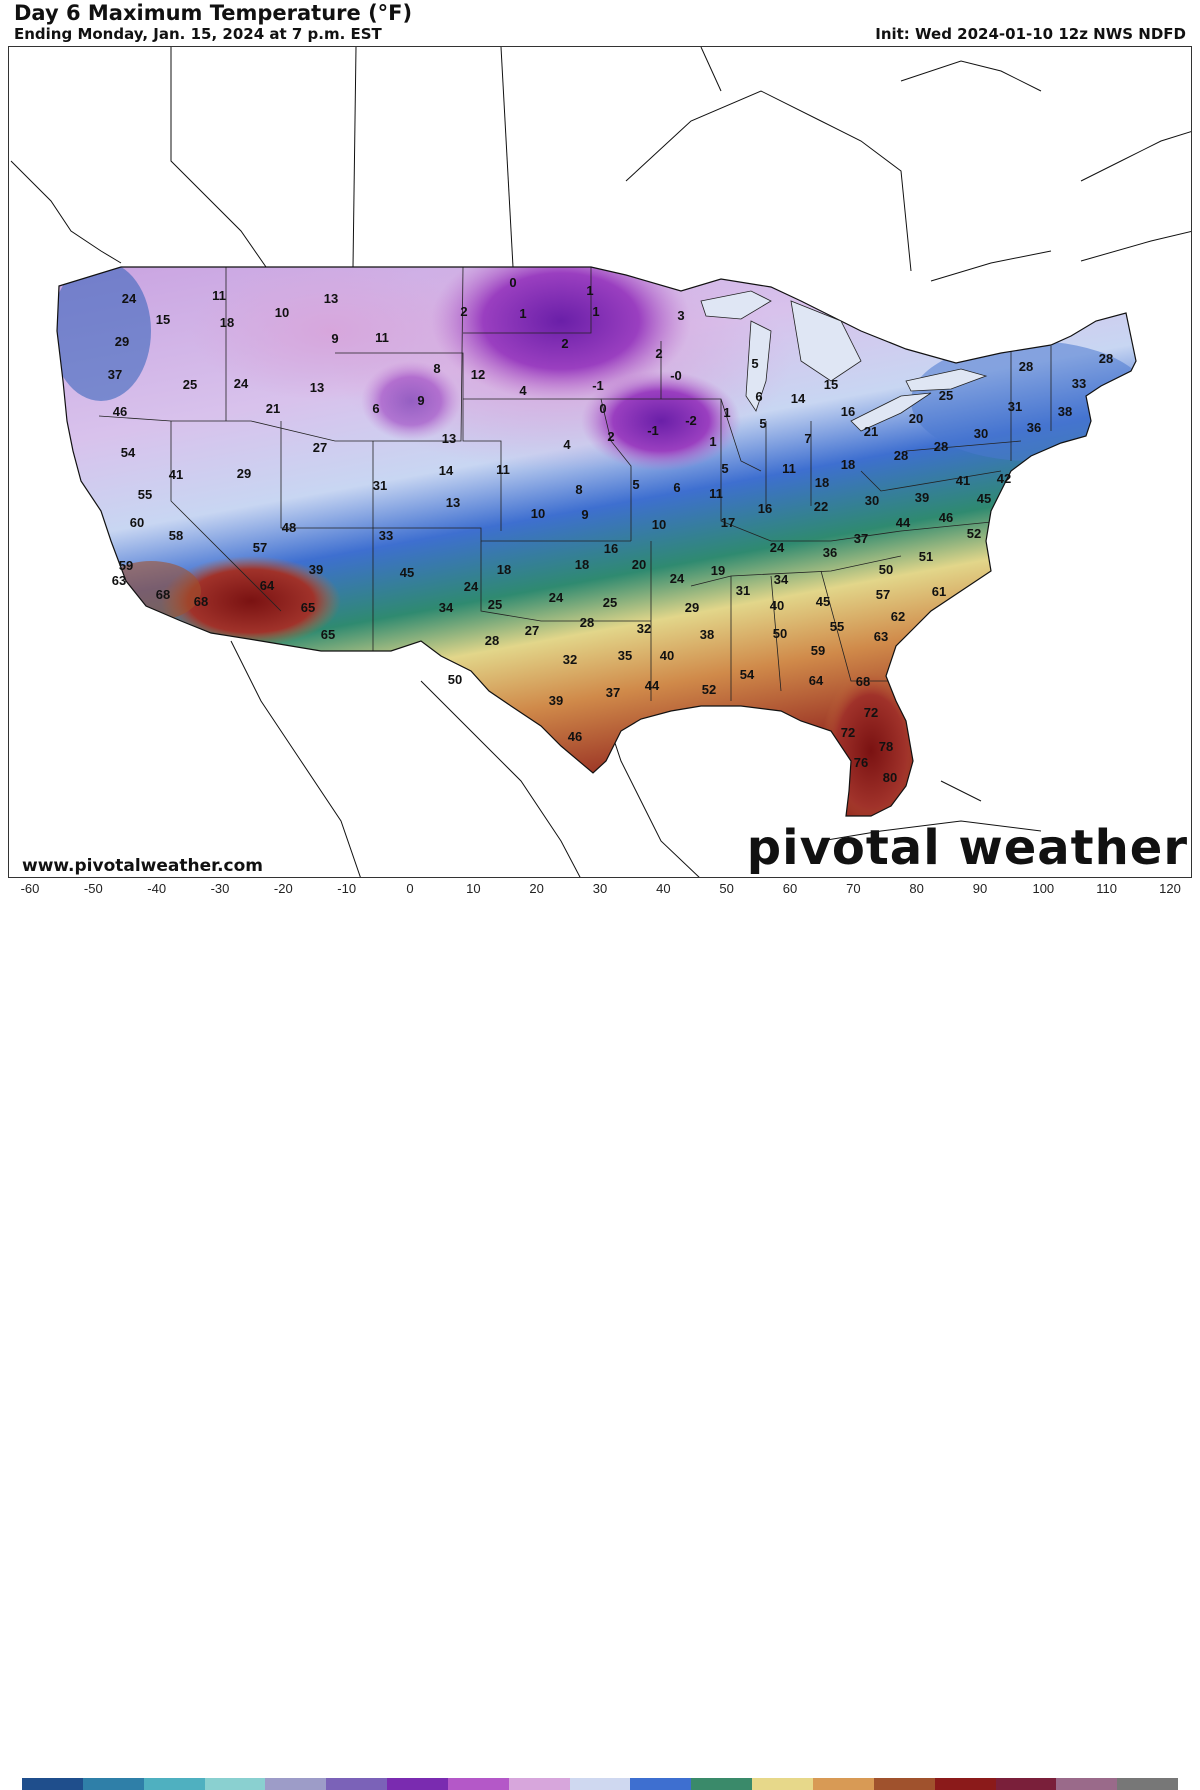  I want to click on temperature-label: 48, so click(289, 527).